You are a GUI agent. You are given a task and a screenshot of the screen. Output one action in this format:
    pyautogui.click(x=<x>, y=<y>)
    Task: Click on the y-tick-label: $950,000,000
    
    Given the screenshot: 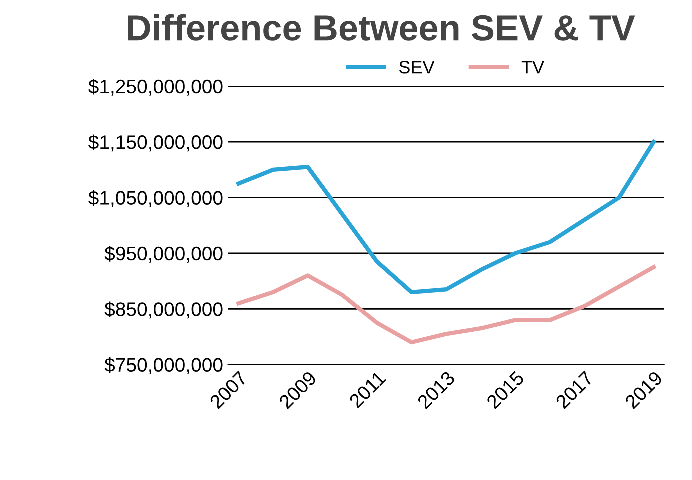 What is the action you would take?
    pyautogui.click(x=163, y=254)
    